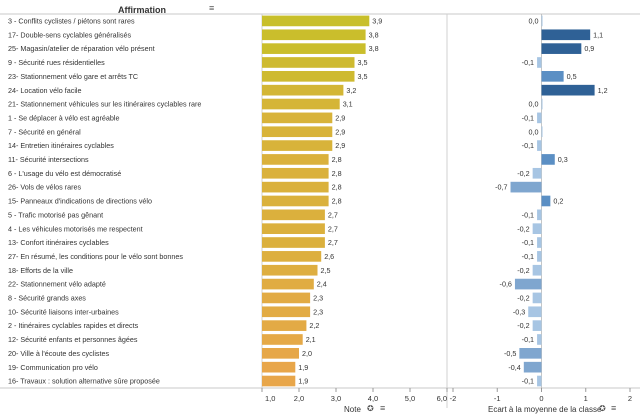 The height and width of the screenshot is (420, 640). I want to click on x-tick-label-note: 2,0, so click(299, 398).